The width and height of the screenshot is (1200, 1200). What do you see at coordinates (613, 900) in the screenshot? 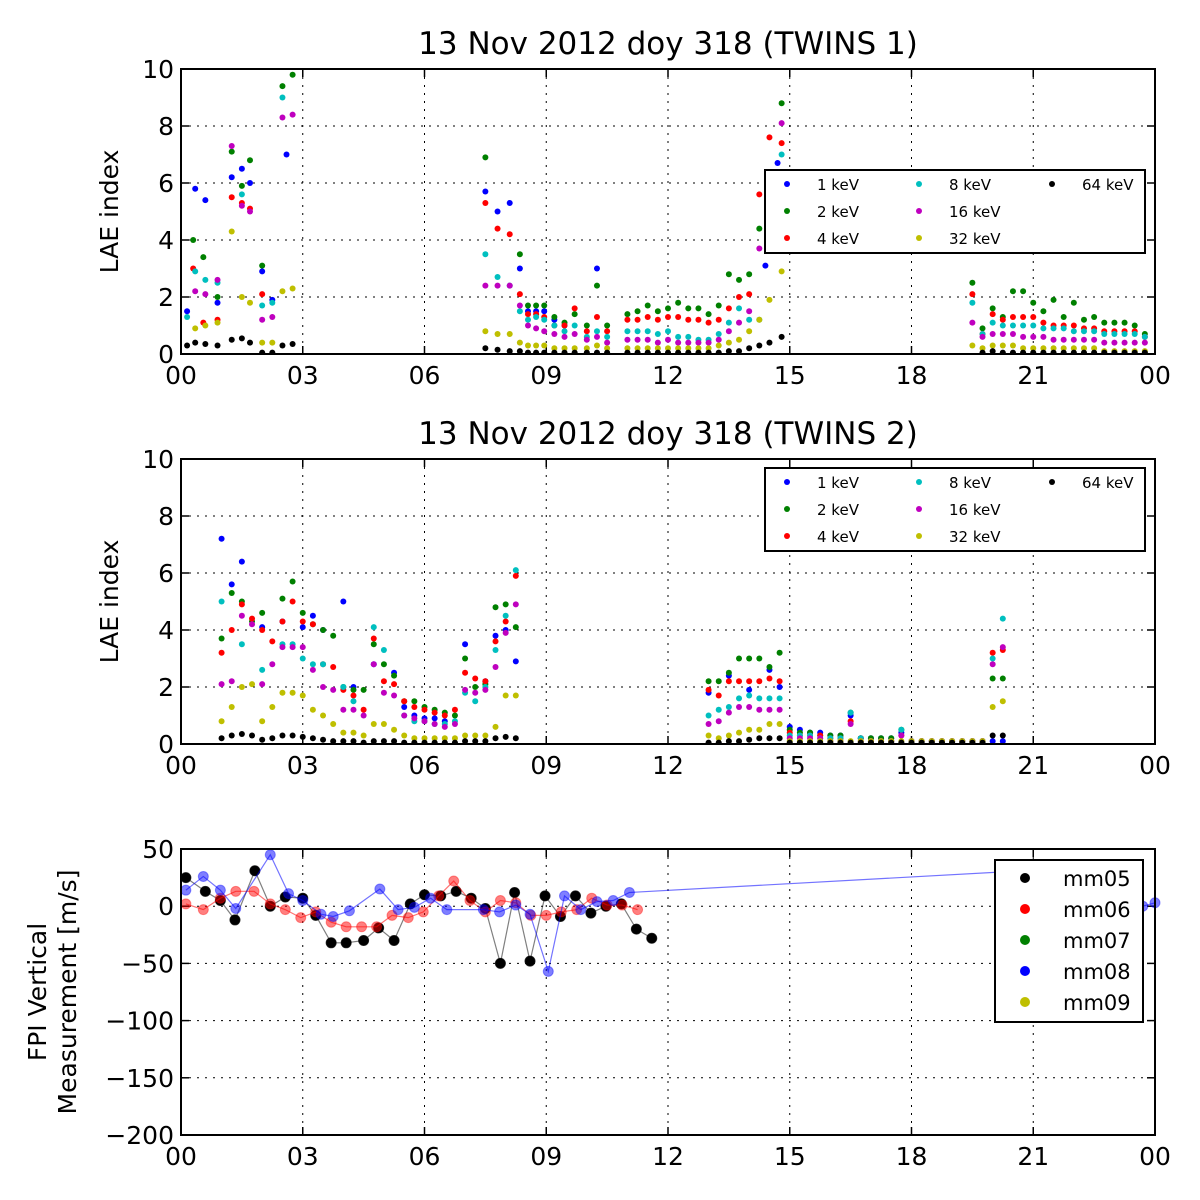
I see `data-point-mm08` at bounding box center [613, 900].